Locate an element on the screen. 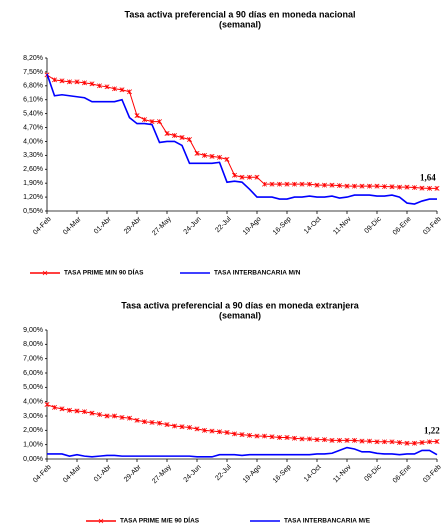 This screenshot has height=529, width=441. x-tick-label: 11-Nov is located at coordinates (342, 225).